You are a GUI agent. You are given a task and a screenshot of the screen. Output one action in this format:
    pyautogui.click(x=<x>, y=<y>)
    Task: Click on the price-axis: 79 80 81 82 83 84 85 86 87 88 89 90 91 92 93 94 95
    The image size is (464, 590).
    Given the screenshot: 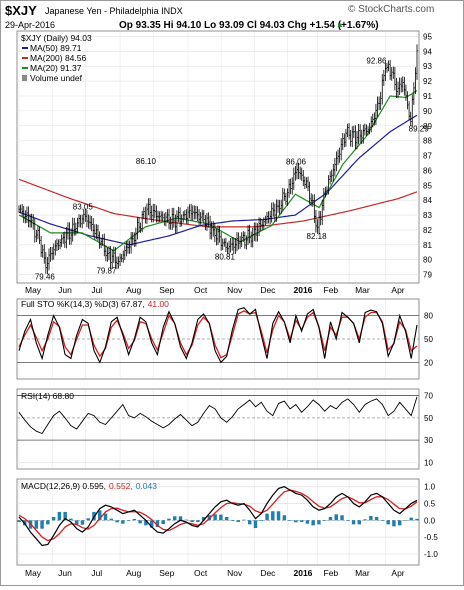 What is the action you would take?
    pyautogui.click(x=427, y=155)
    